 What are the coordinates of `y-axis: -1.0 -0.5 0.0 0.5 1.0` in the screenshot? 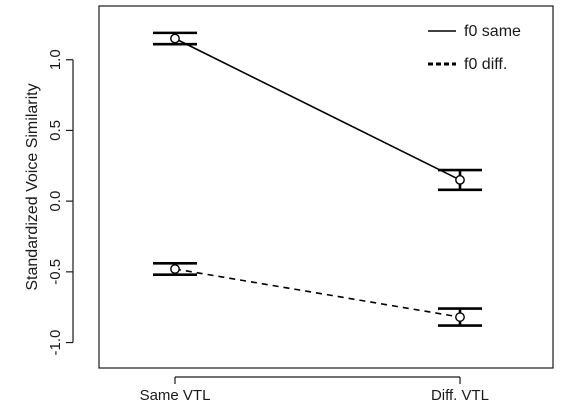 It's located at (60, 202).